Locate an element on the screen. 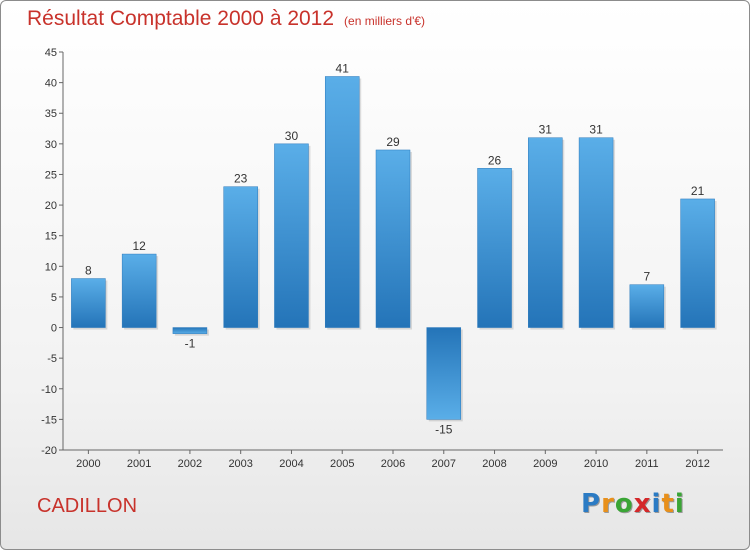 This screenshot has height=550, width=750. x-tick-label: 2001 is located at coordinates (139, 464).